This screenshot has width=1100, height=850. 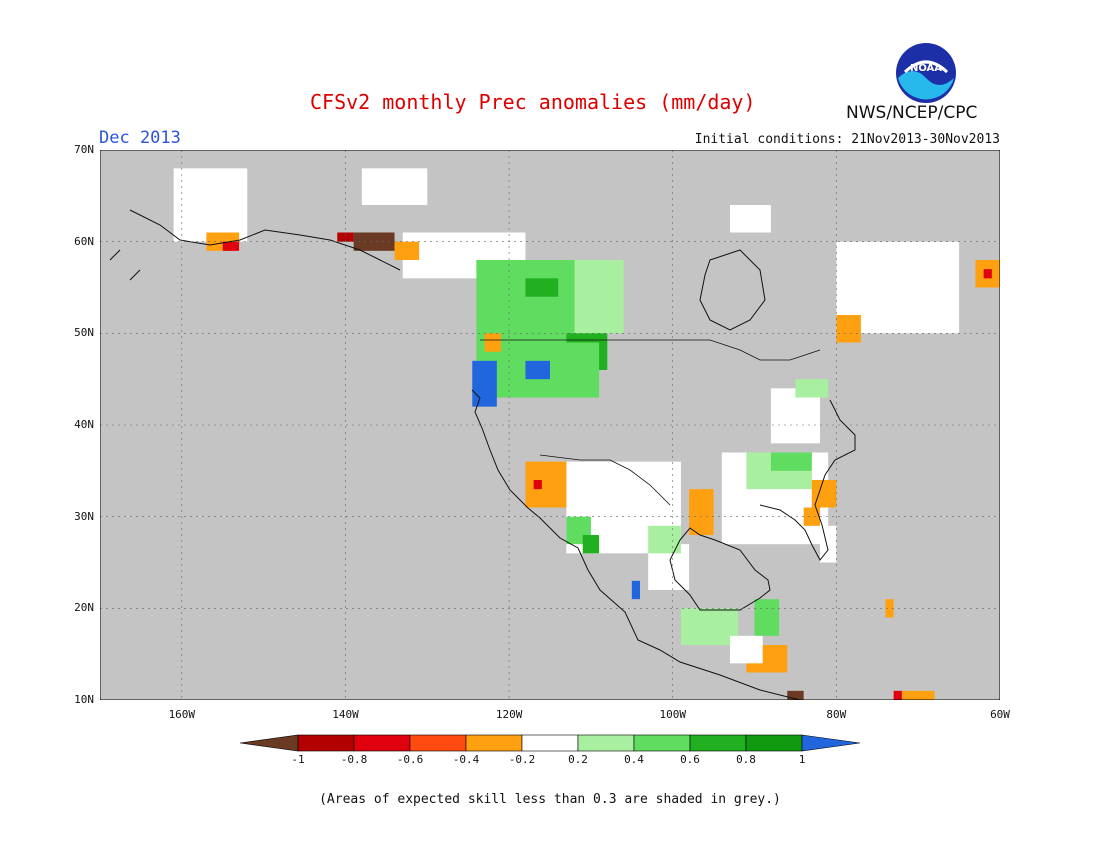 What do you see at coordinates (533, 102) in the screenshot?
I see `chart-title: CFSv2 monthly Prec anomalies (mm/day)` at bounding box center [533, 102].